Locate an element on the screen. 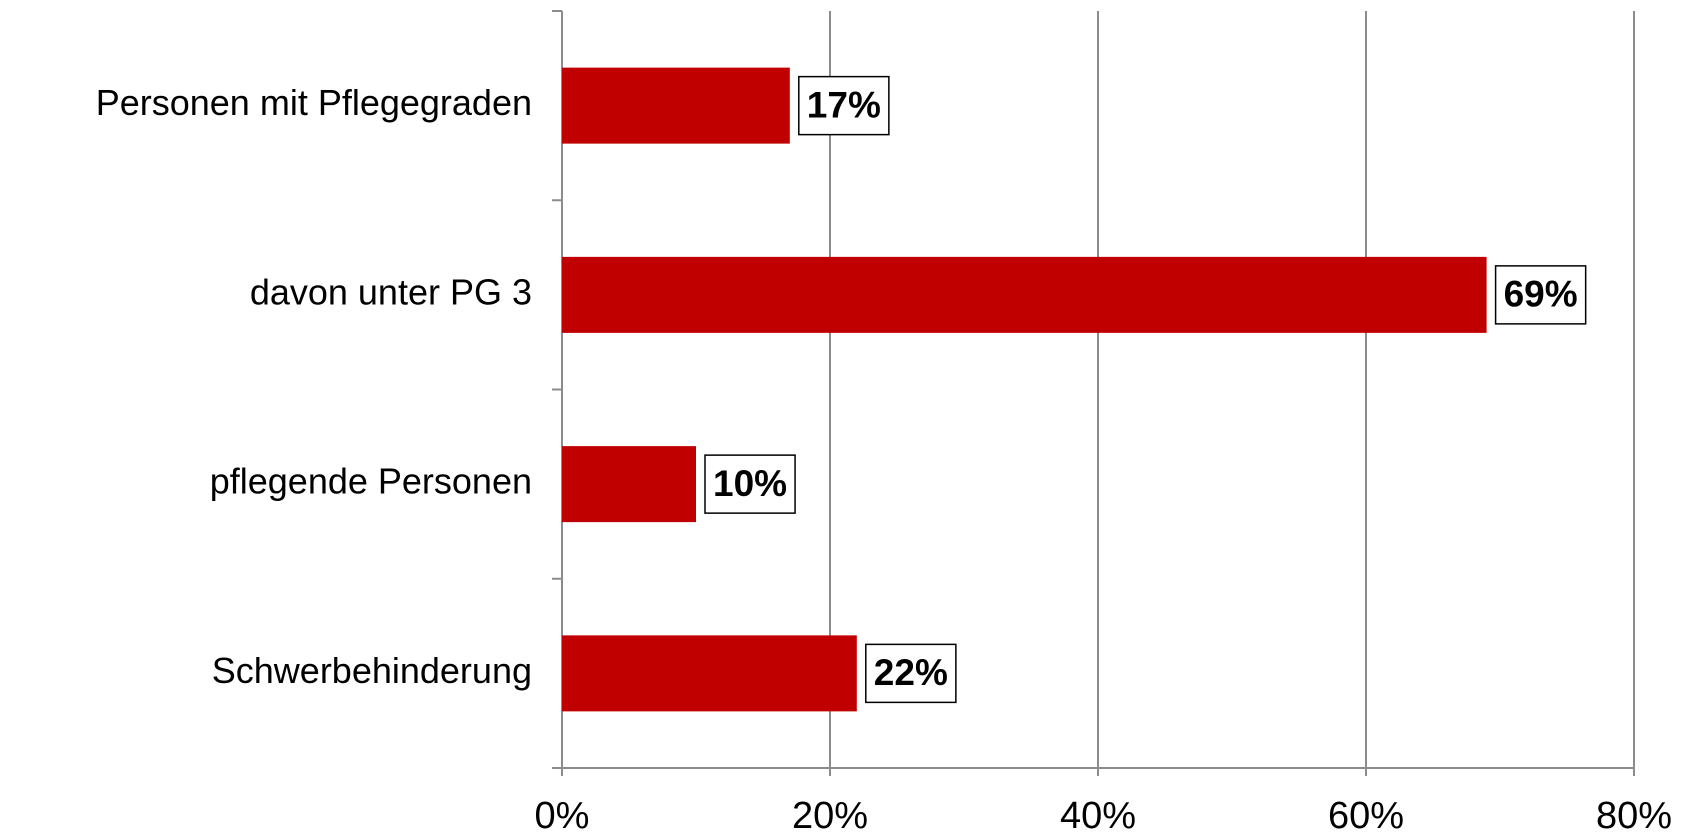 The height and width of the screenshot is (835, 1688). value-label: 17% is located at coordinates (844, 104).